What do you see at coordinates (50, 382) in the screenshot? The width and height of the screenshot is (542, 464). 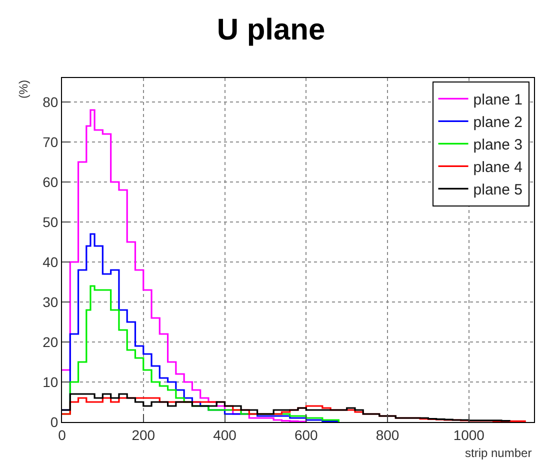 I see `y-tick-label: 10` at bounding box center [50, 382].